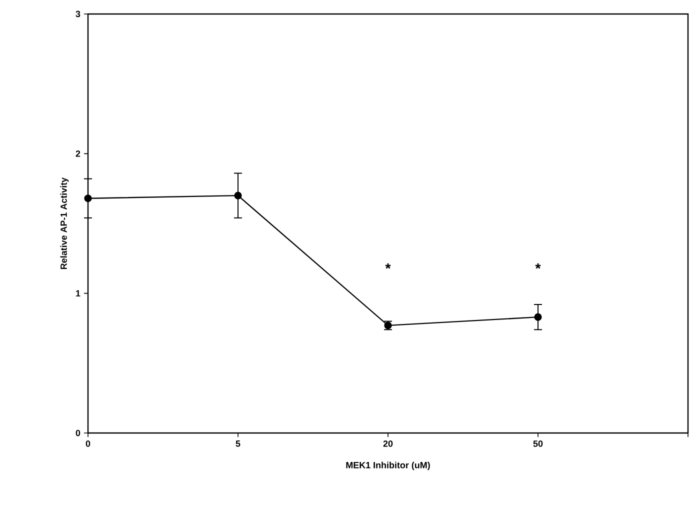 This screenshot has width=696, height=509. I want to click on y-tick-label: 2, so click(78, 153).